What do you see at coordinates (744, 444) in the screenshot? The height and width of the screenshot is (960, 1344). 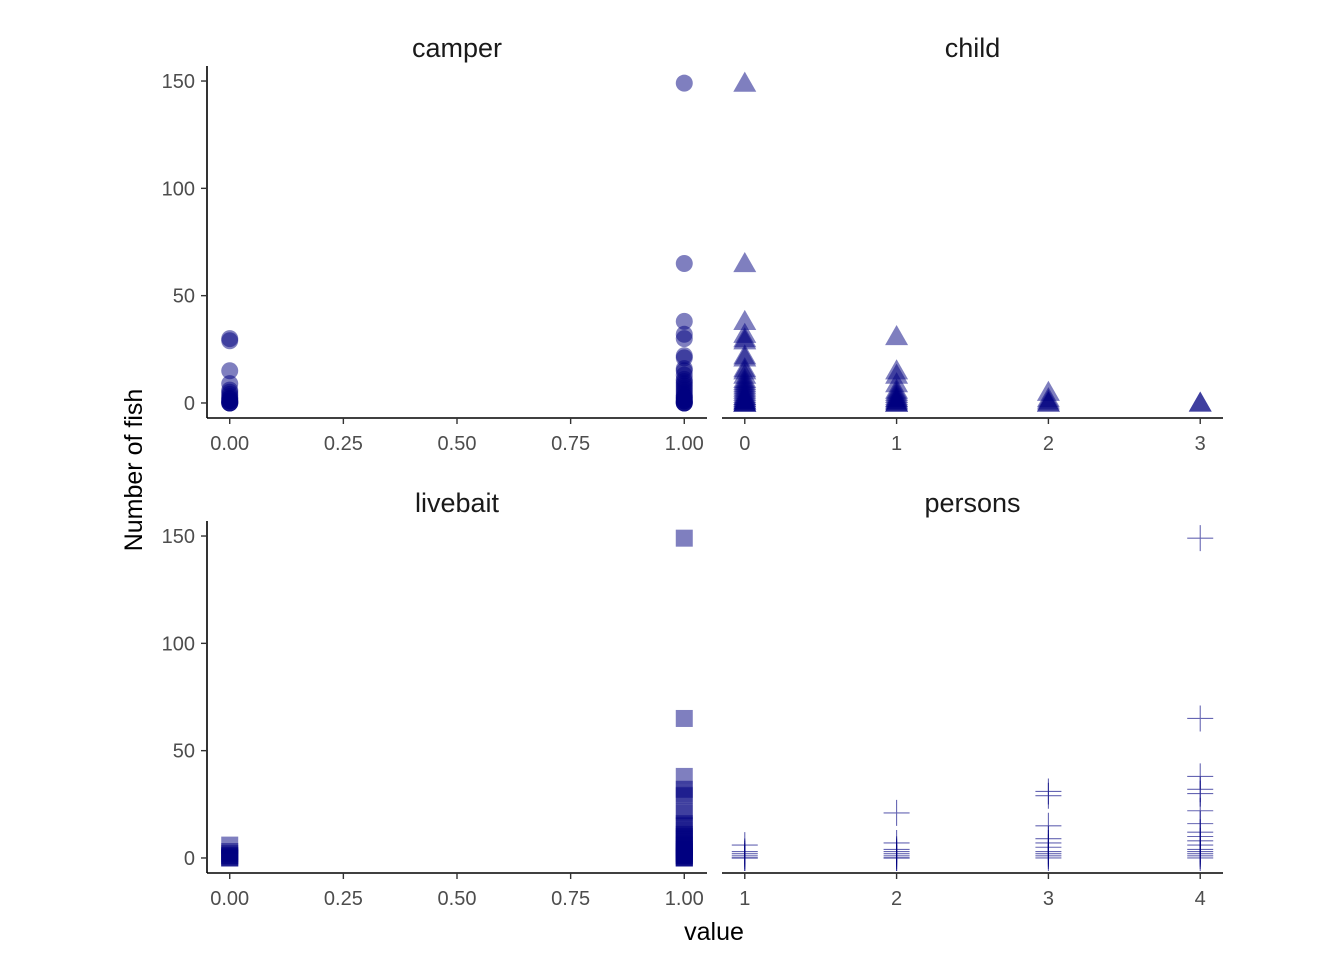 I see `x-tick-label: 0` at bounding box center [744, 444].